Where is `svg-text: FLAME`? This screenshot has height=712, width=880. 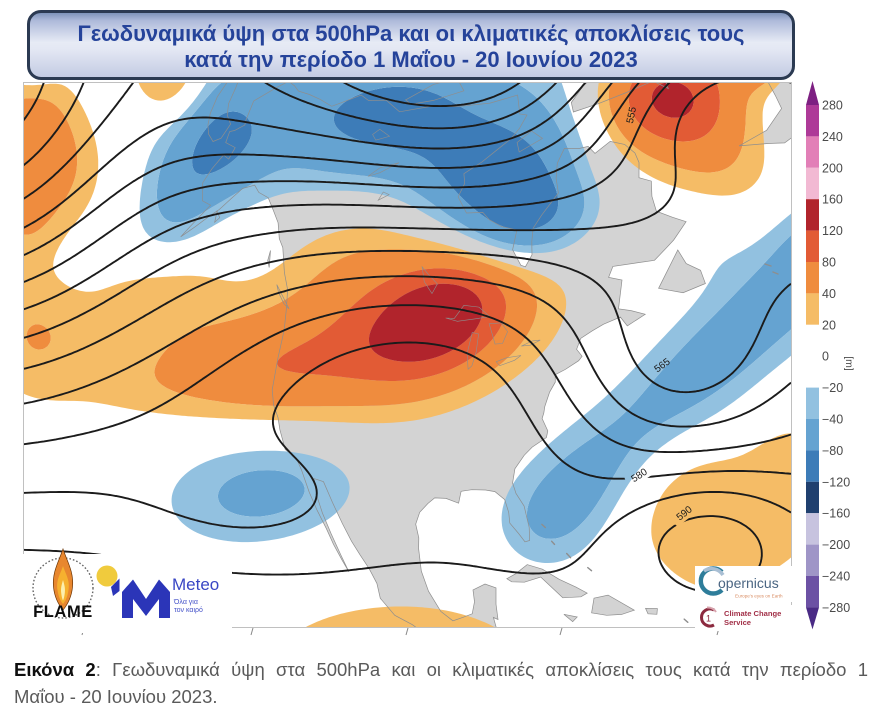
svg-text: FLAME is located at coordinates (63, 612).